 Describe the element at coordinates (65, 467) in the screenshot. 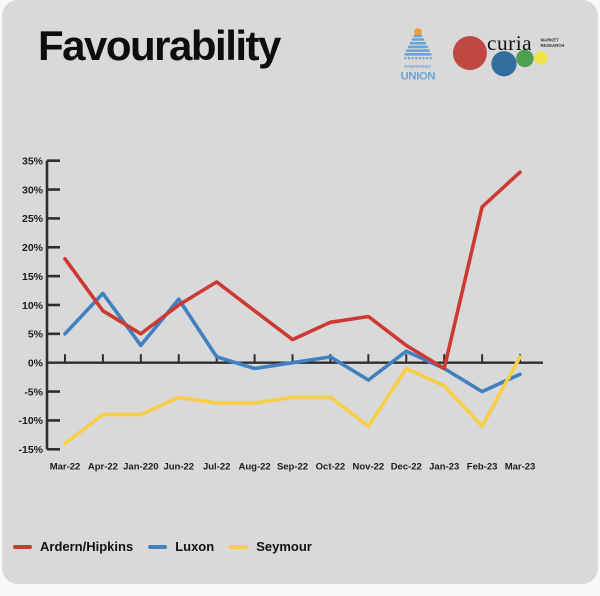

I see `x-tick-label: Mar-22` at that location.